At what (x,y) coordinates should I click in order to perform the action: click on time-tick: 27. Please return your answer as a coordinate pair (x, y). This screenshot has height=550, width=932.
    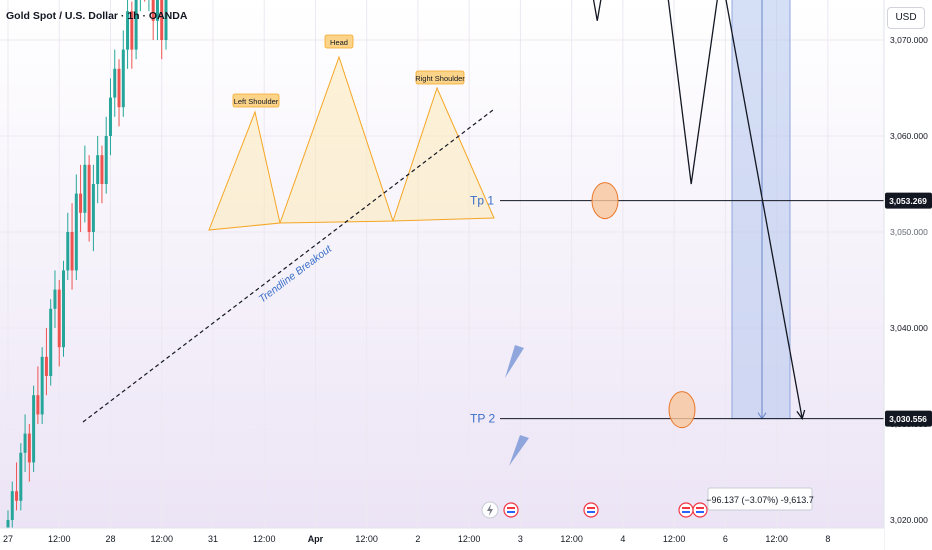
    Looking at the image, I should click on (8, 539).